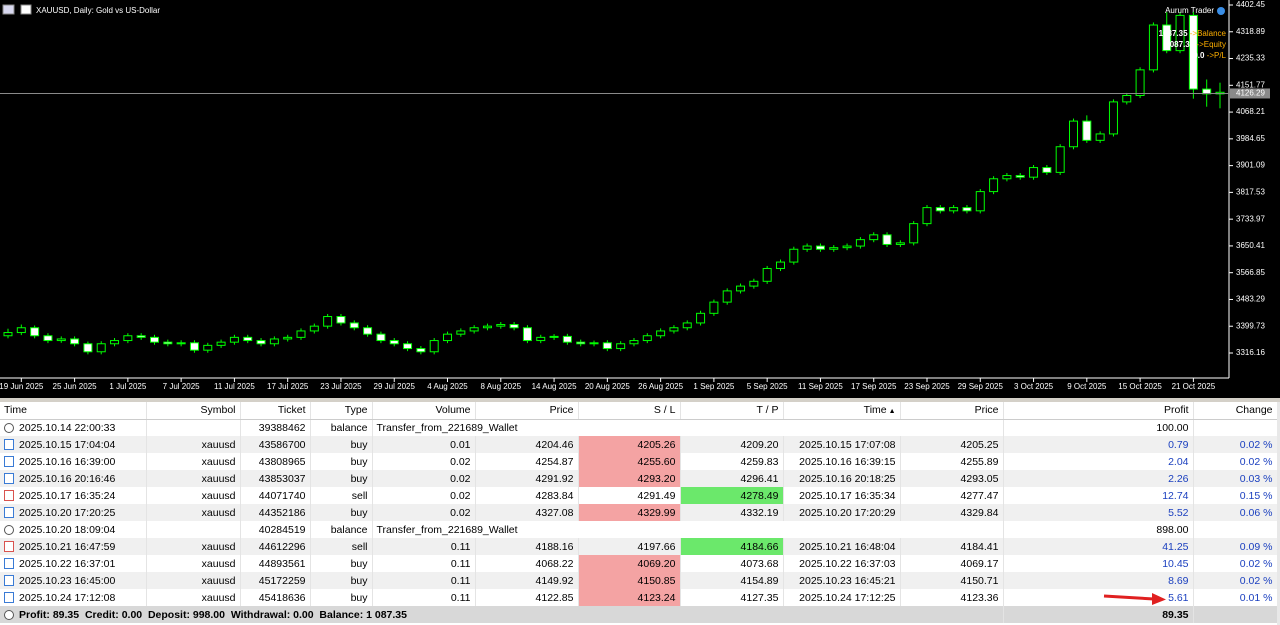 Image resolution: width=1280 pixels, height=625 pixels. What do you see at coordinates (193, 411) in the screenshot?
I see `column-header: Symbol` at bounding box center [193, 411].